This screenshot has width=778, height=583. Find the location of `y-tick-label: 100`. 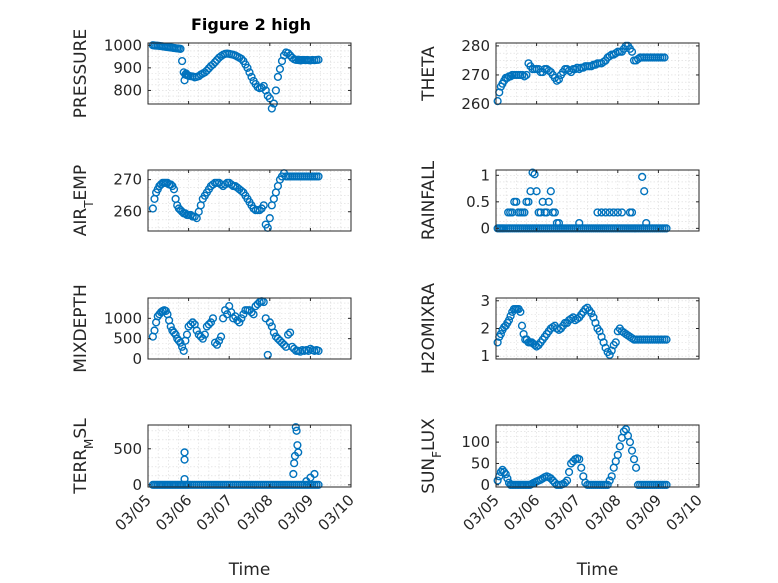

y-tick-label: 100 is located at coordinates (475, 442).